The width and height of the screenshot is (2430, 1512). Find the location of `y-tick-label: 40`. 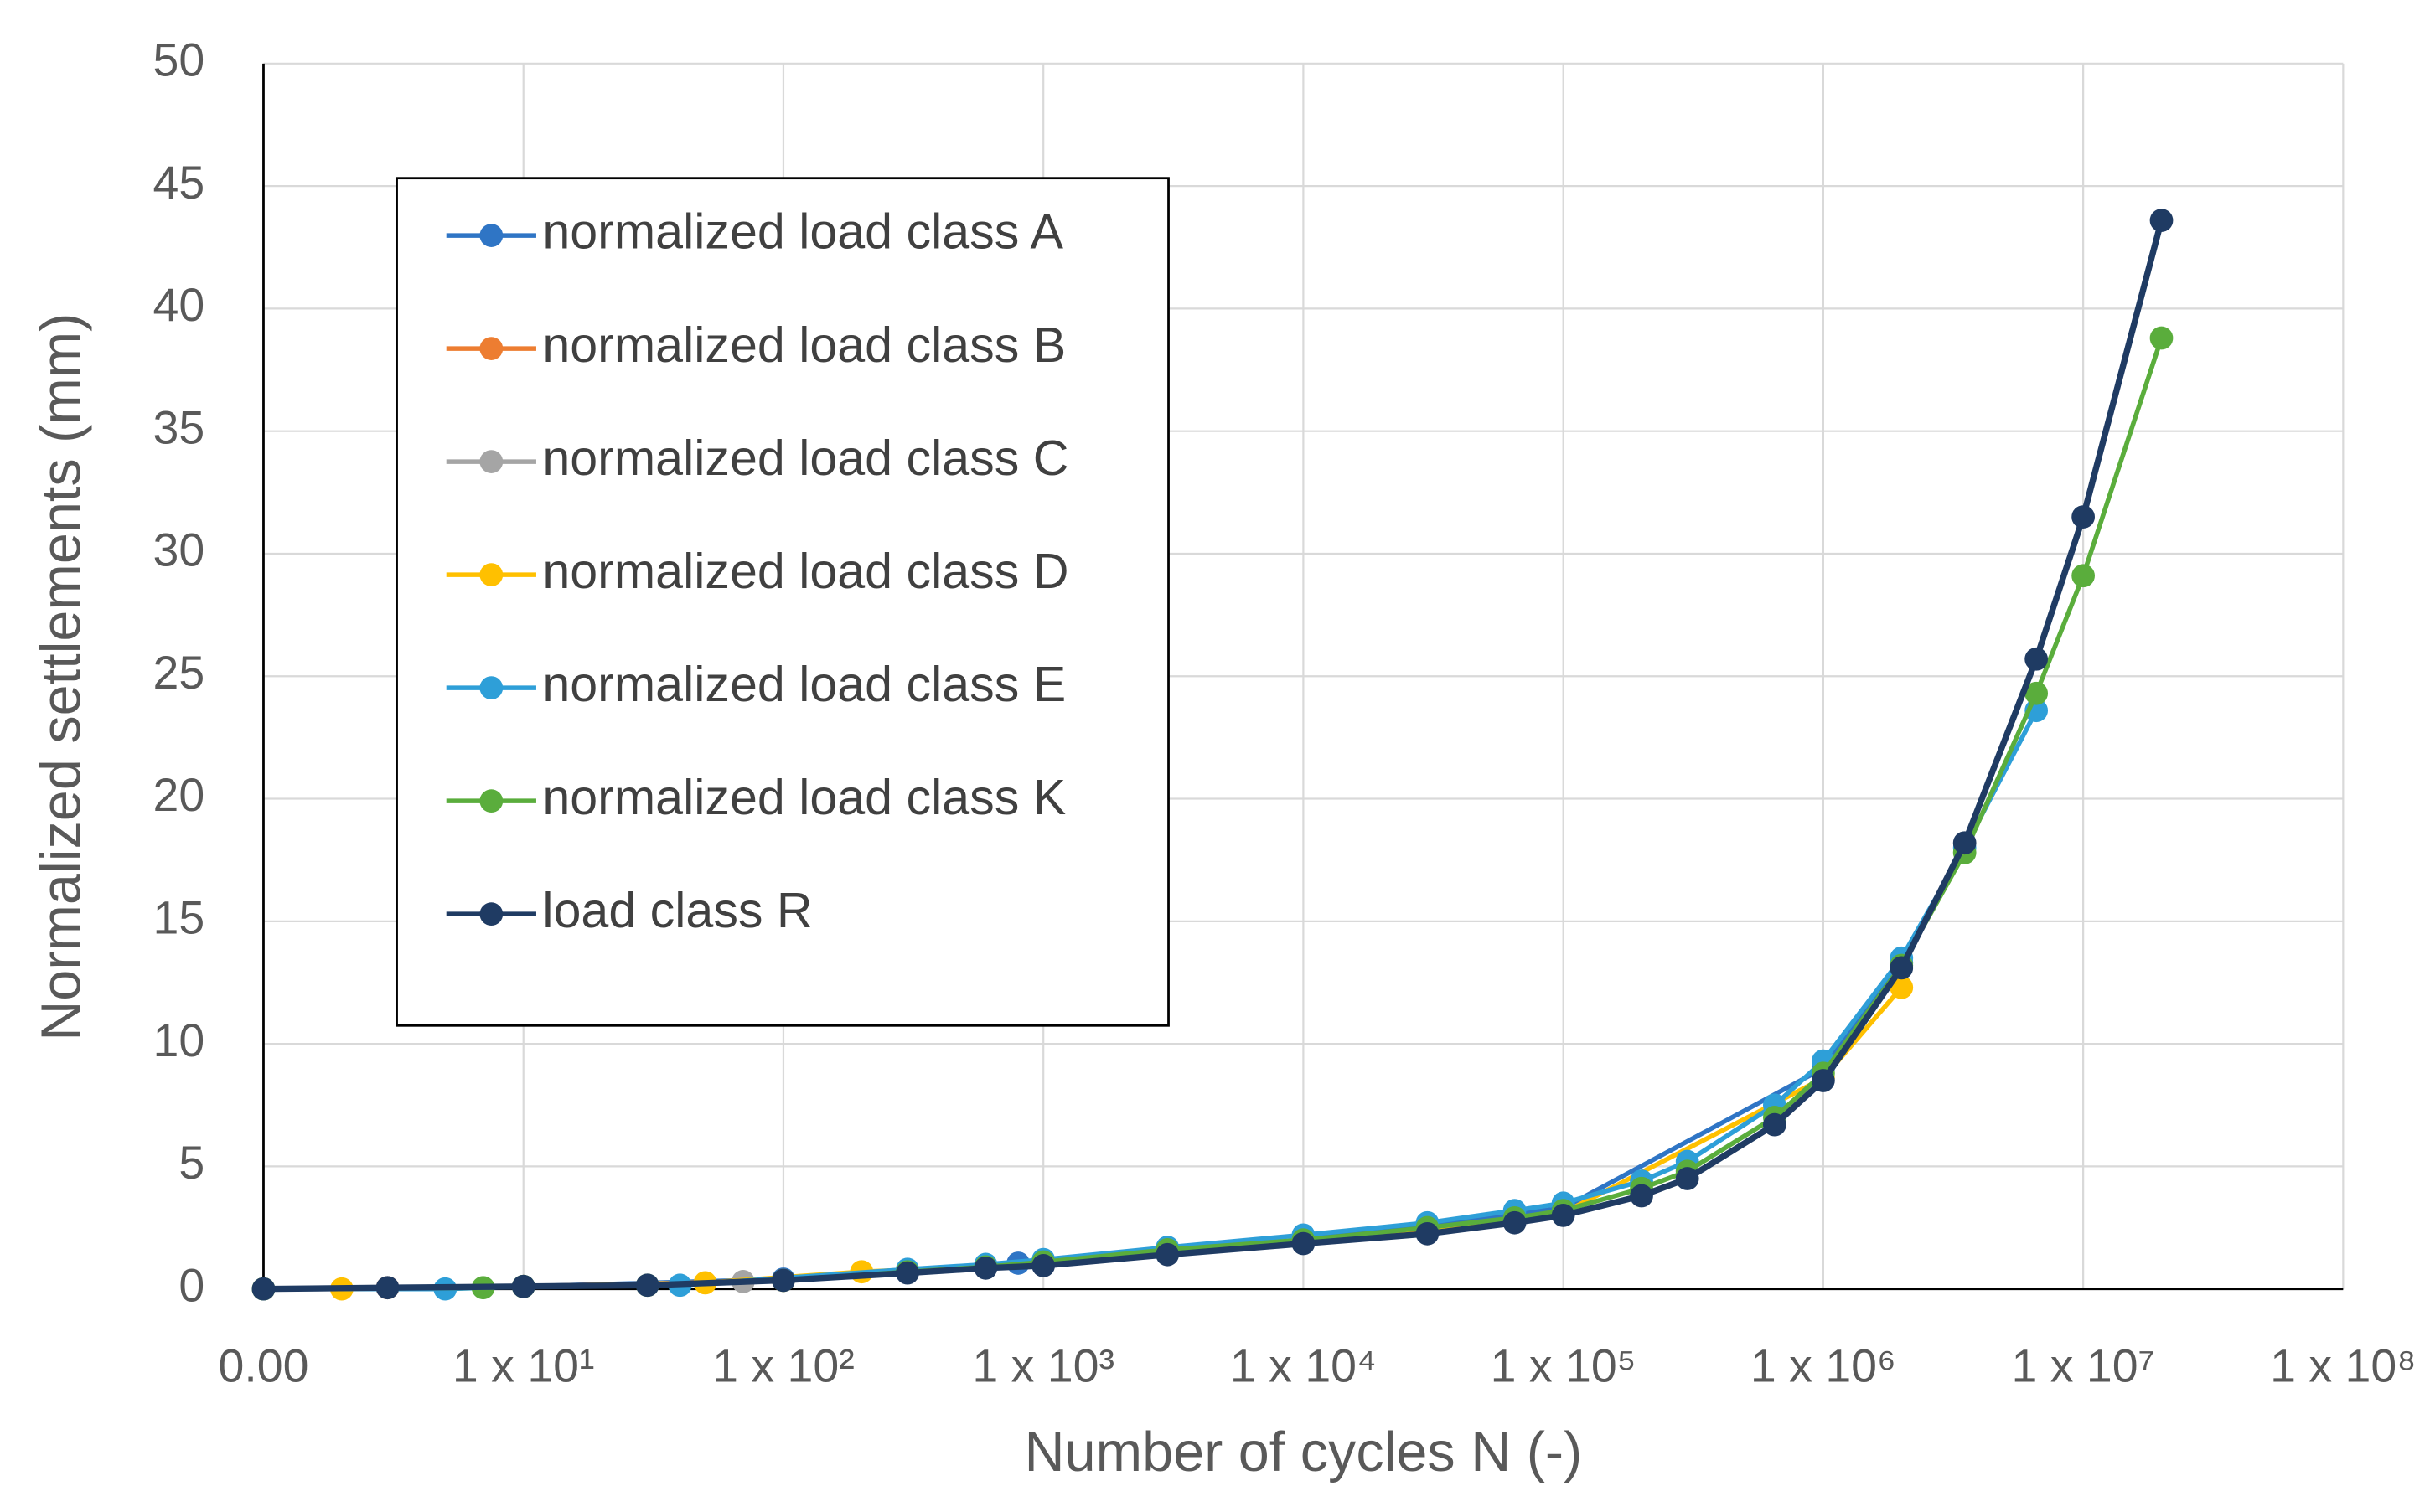

y-tick-label: 40 is located at coordinates (178, 305).